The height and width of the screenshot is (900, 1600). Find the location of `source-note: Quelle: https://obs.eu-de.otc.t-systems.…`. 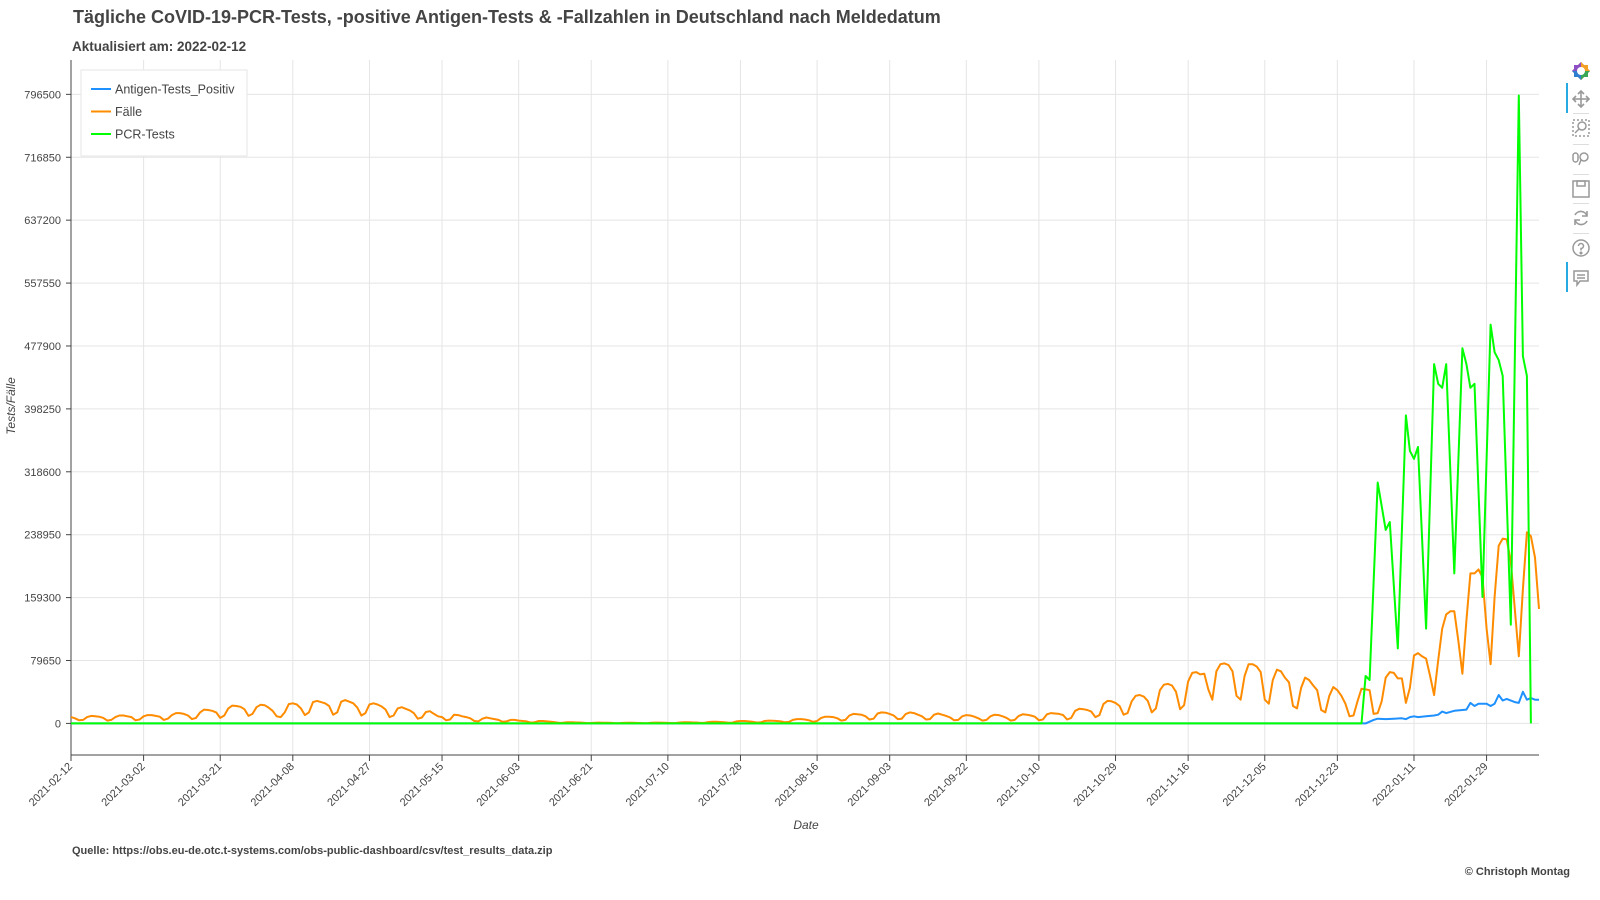

source-note: Quelle: https://obs.eu-de.otc.t-systems.… is located at coordinates (312, 851).